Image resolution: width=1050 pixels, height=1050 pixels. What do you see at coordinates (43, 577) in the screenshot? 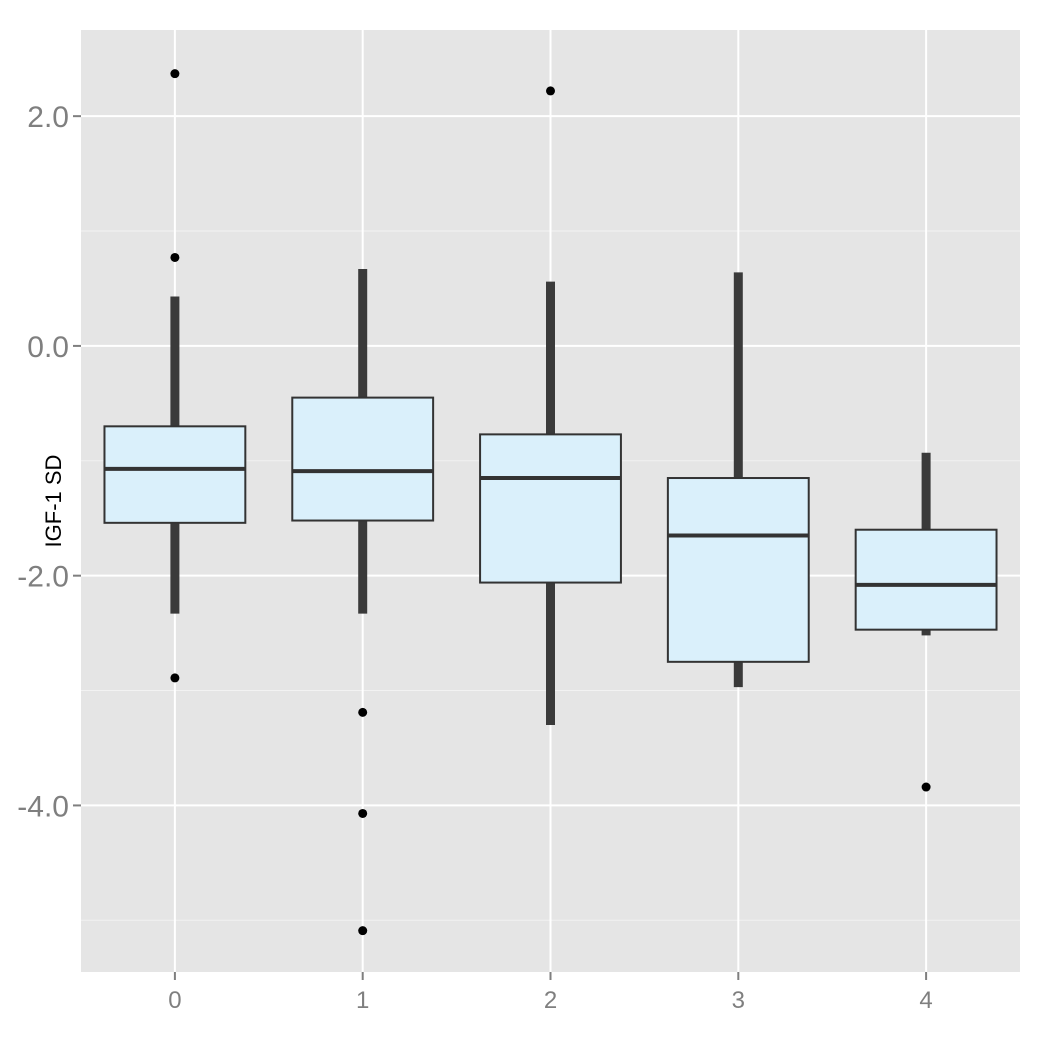
I see `y-tick-label: -2.0` at bounding box center [43, 577].